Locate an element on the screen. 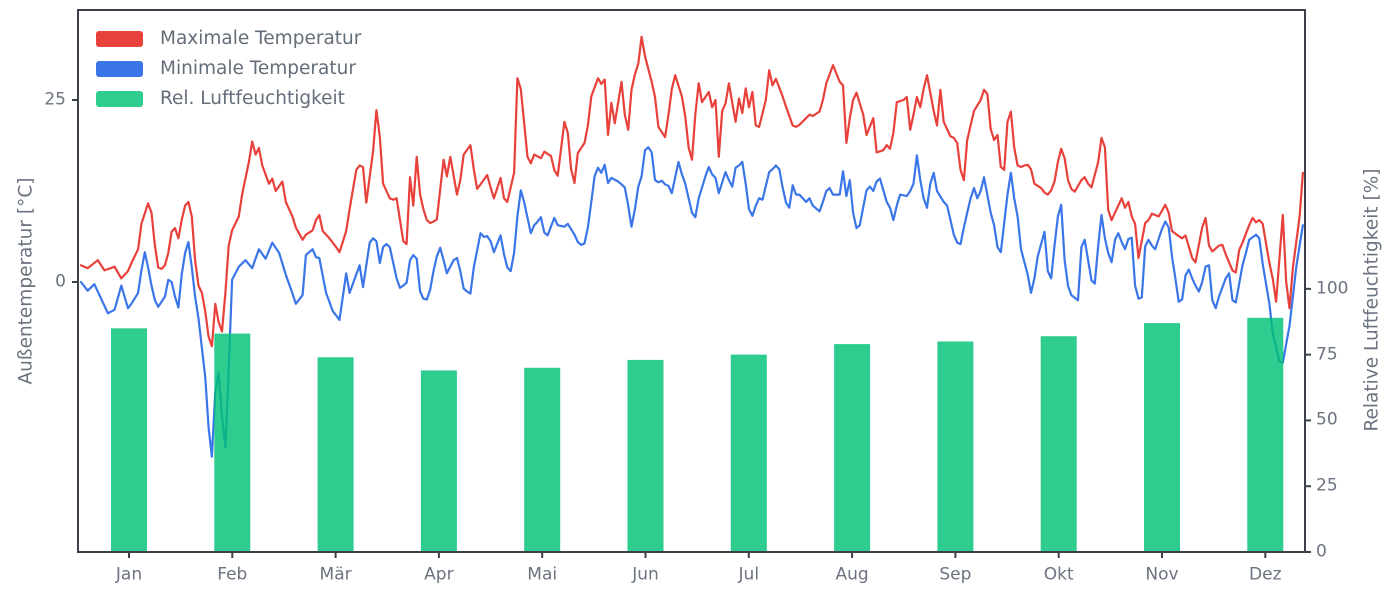 The height and width of the screenshot is (600, 1400). legend-item-min-temp: Minimale Temperatur is located at coordinates (228, 69).